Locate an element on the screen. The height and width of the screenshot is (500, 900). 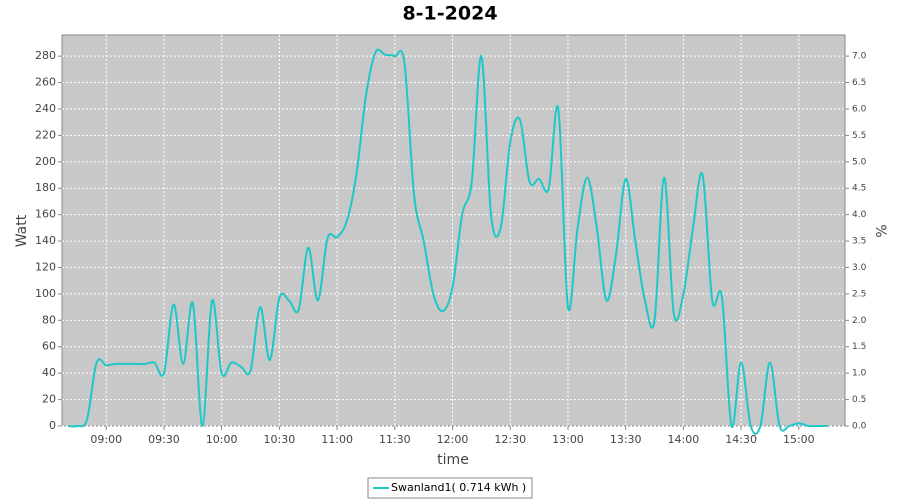
legend-box is located at coordinates (450, 488).